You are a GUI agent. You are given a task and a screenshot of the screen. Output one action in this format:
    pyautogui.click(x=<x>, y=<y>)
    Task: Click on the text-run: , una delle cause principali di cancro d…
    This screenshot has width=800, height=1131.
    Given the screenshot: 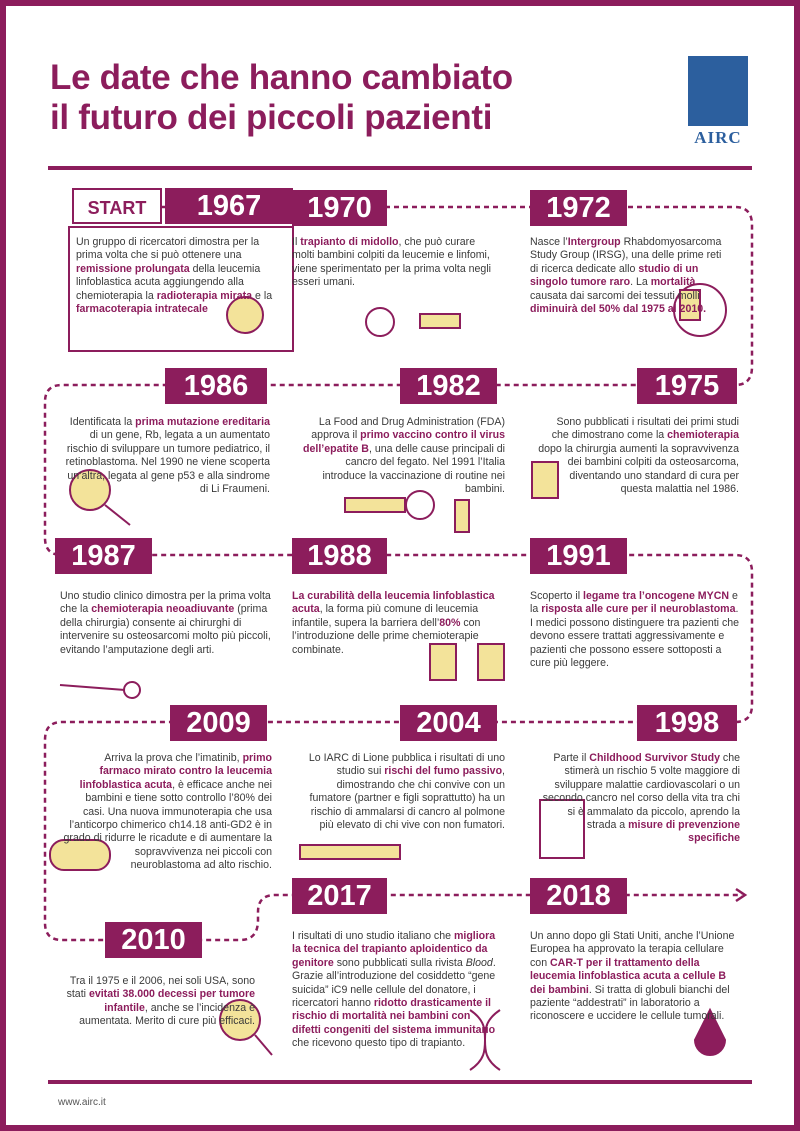 What is the action you would take?
    pyautogui.click(x=413, y=469)
    